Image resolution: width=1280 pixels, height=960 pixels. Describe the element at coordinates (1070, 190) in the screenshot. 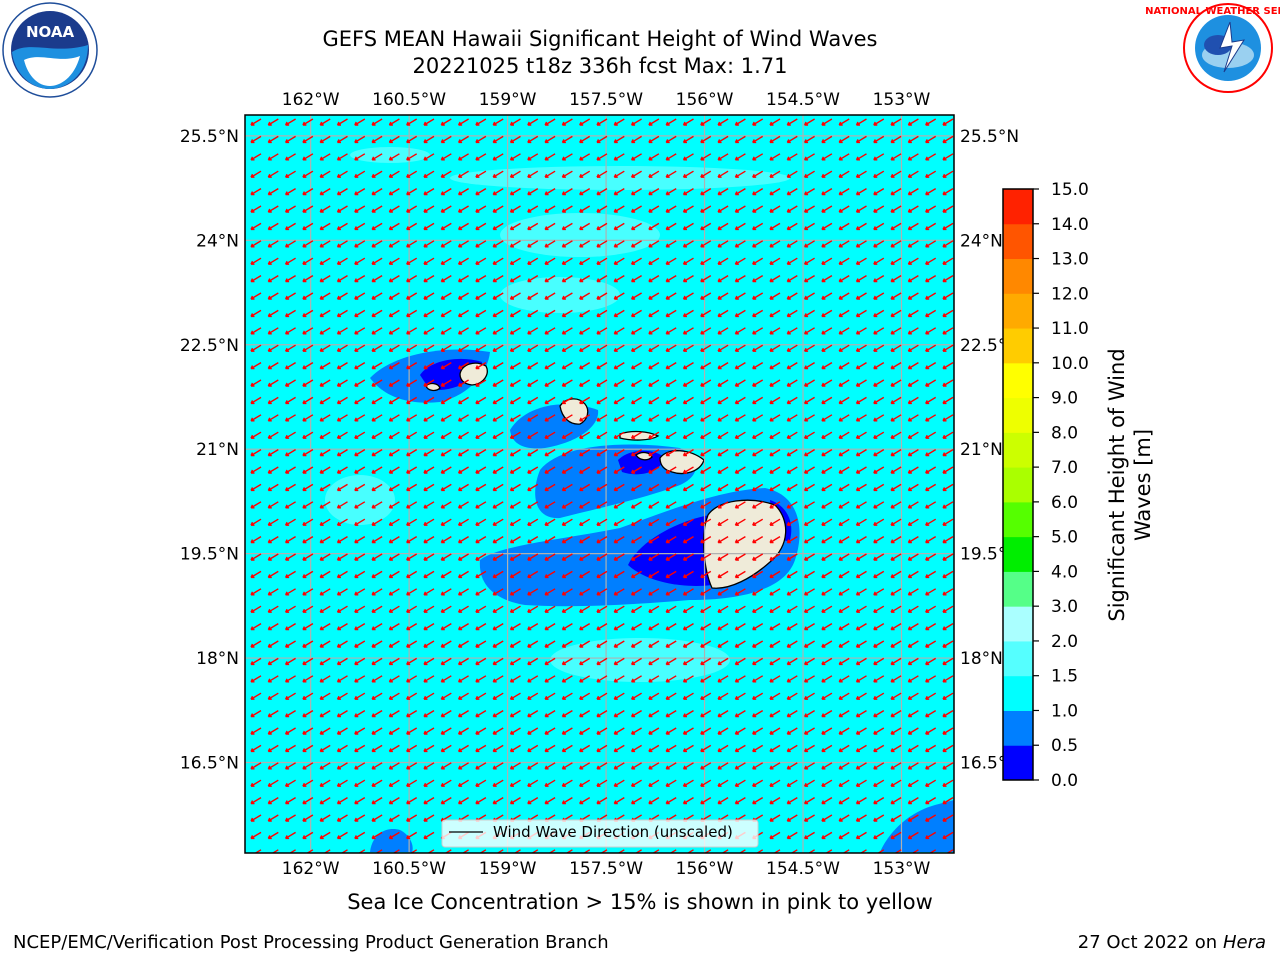

I see `colorbar-tick-label: 15.0` at that location.